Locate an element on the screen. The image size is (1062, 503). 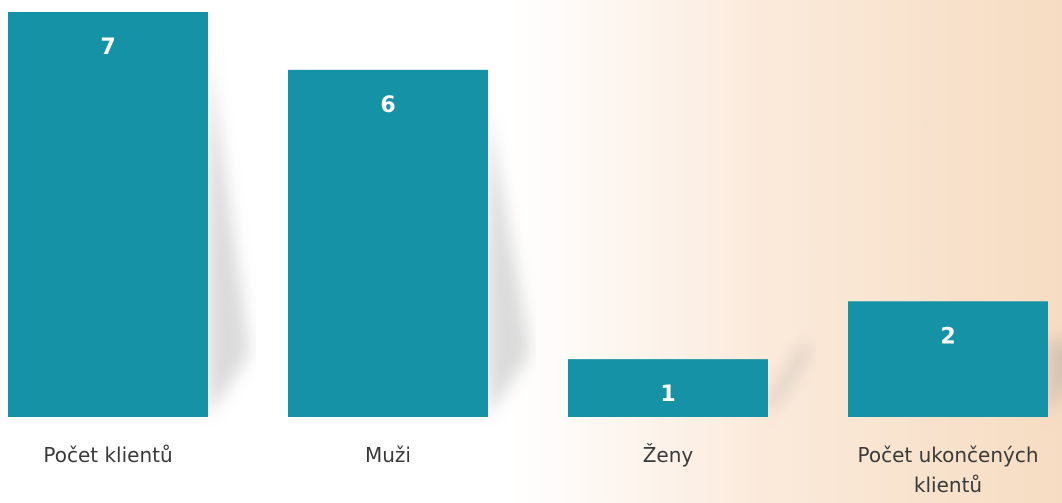
value-label: 6 is located at coordinates (387, 105).